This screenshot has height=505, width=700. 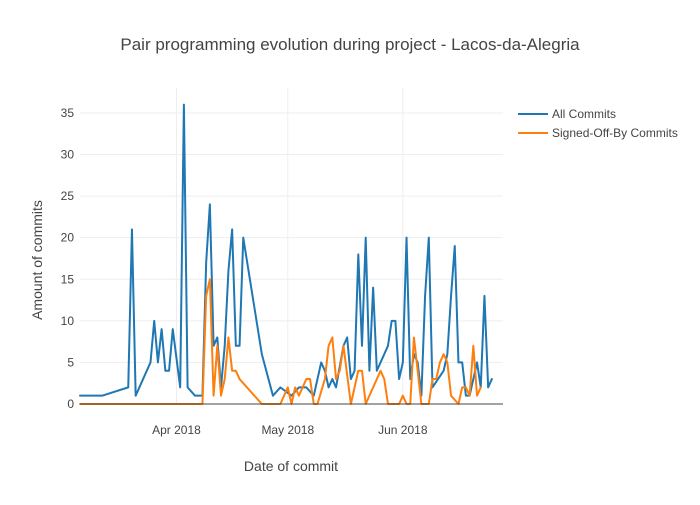 I want to click on x-axis-ticks: Apr 2018 May 2018 Jun 2018, so click(x=290, y=430).